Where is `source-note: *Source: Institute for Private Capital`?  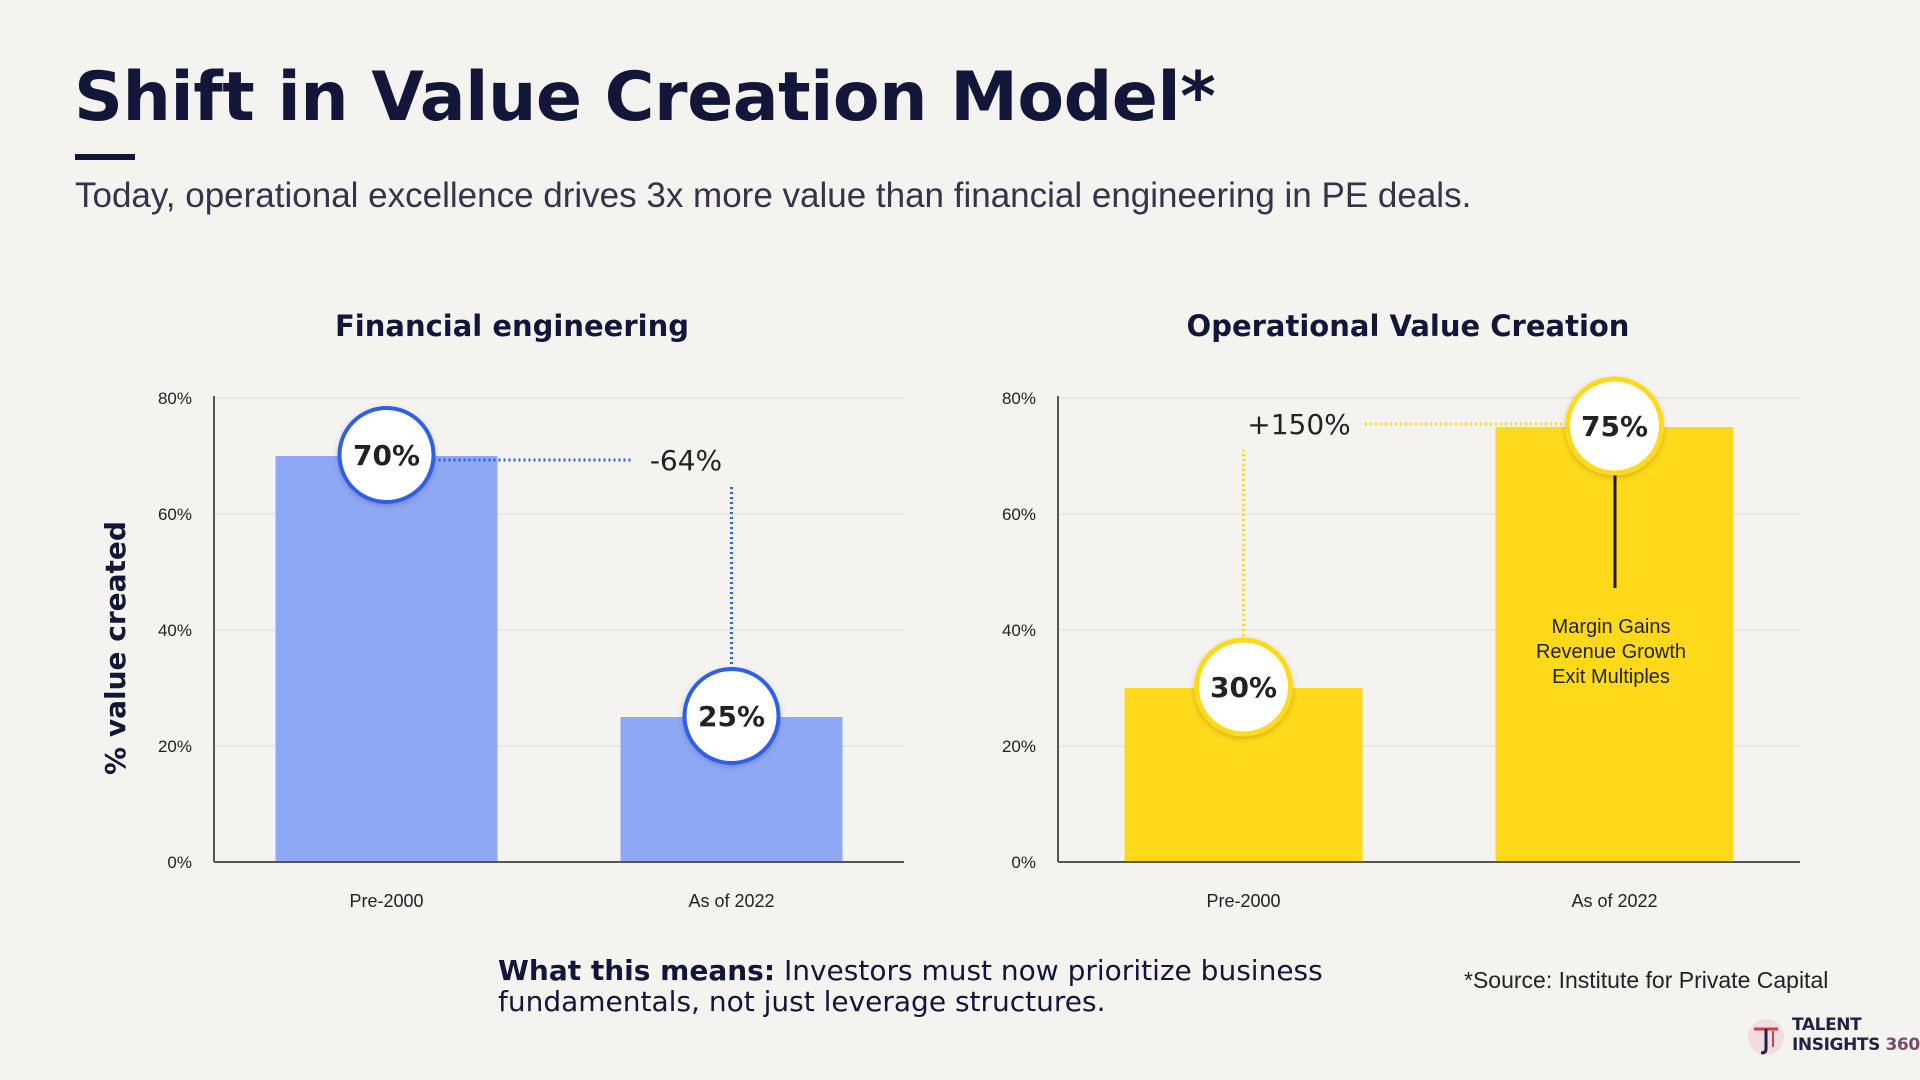 source-note: *Source: Institute for Private Capital is located at coordinates (1646, 980).